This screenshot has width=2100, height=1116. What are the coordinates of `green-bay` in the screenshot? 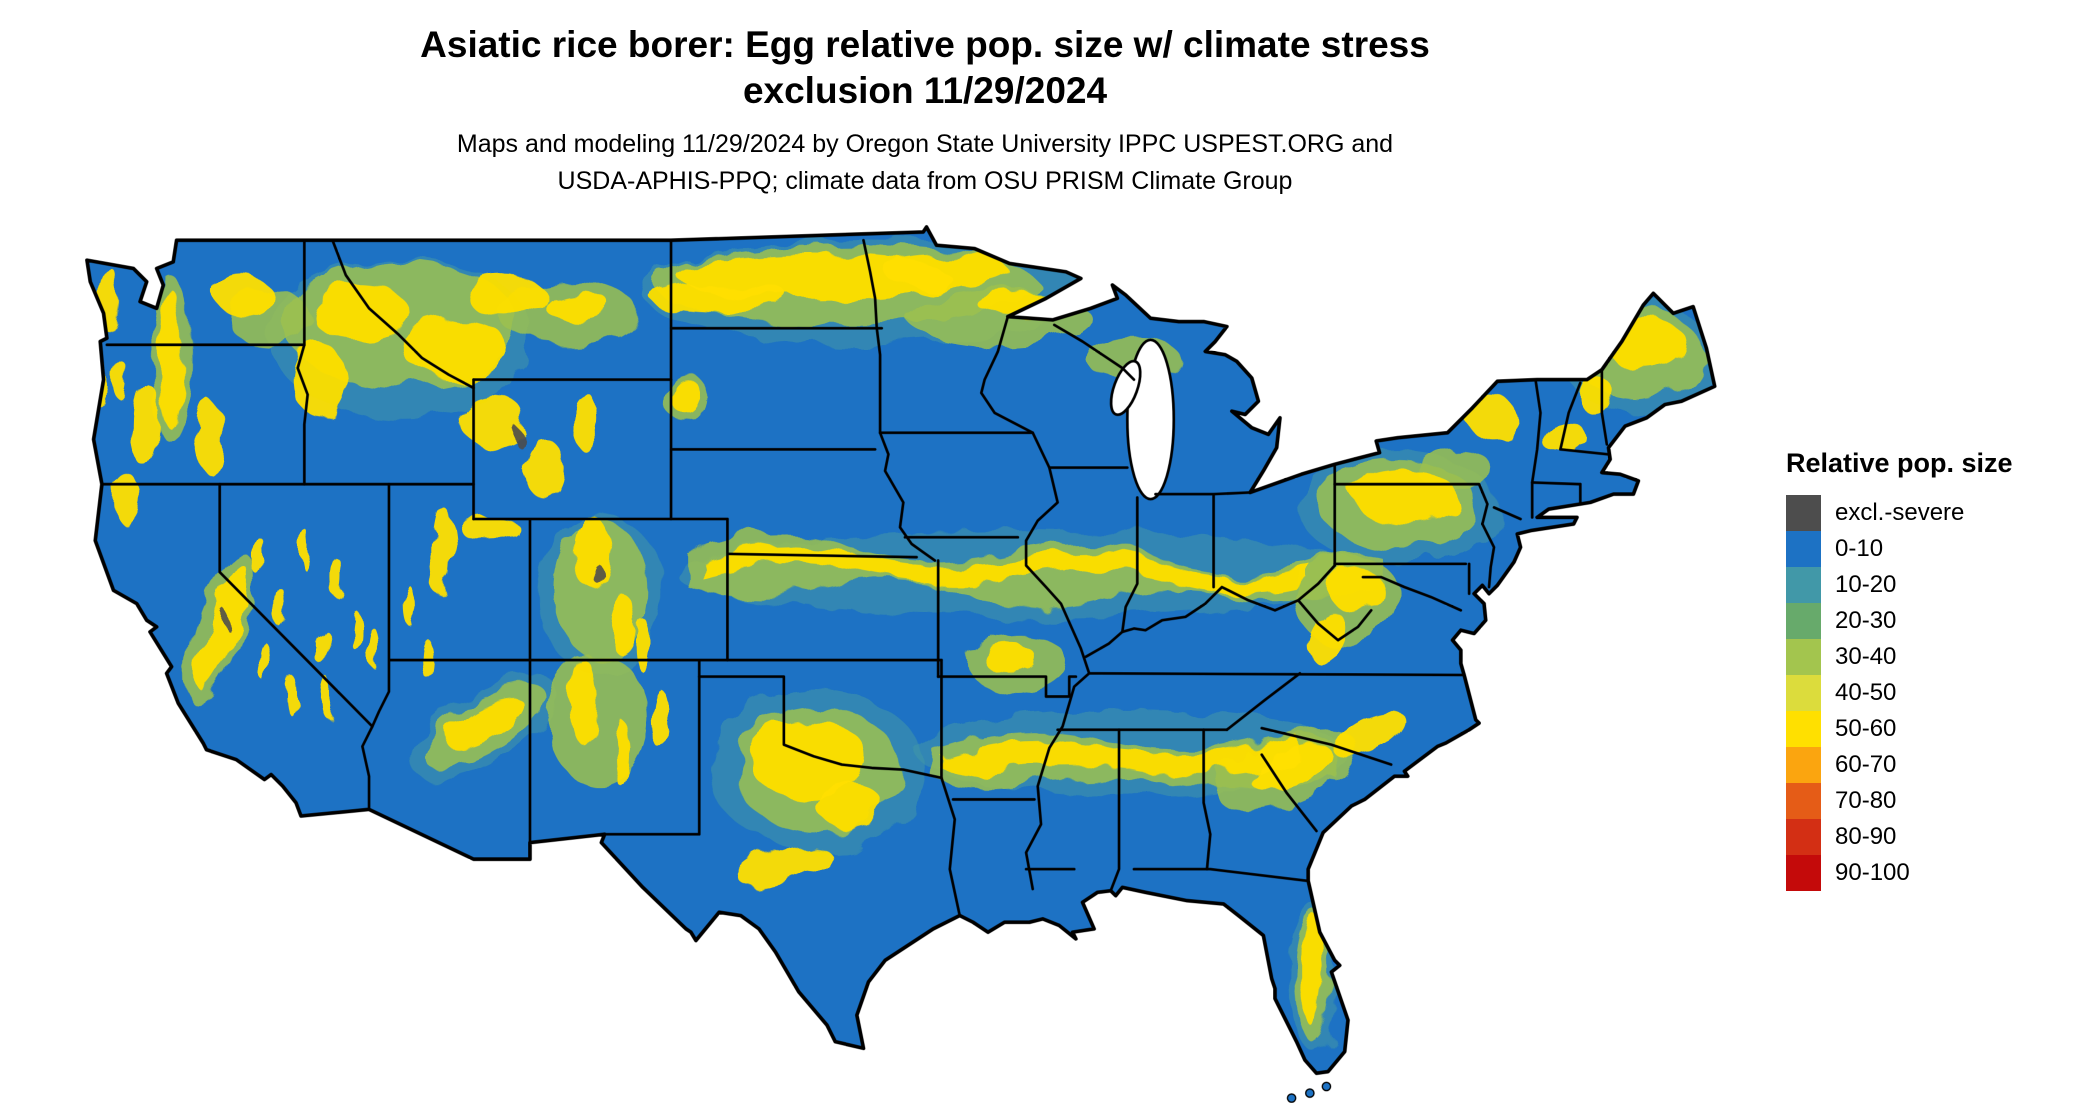 It's located at (1125, 388).